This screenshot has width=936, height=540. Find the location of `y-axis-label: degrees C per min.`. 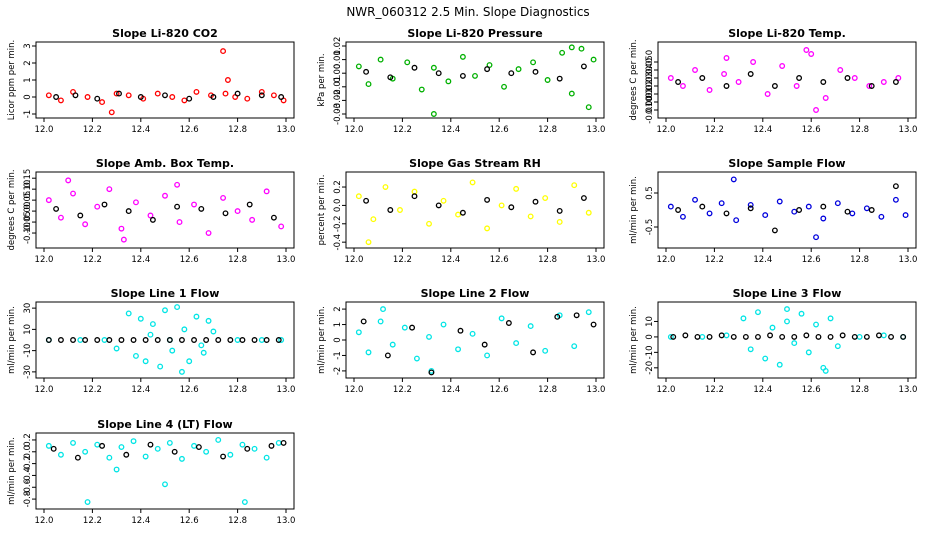

y-axis-label: degrees C per min. is located at coordinates (12, 209).